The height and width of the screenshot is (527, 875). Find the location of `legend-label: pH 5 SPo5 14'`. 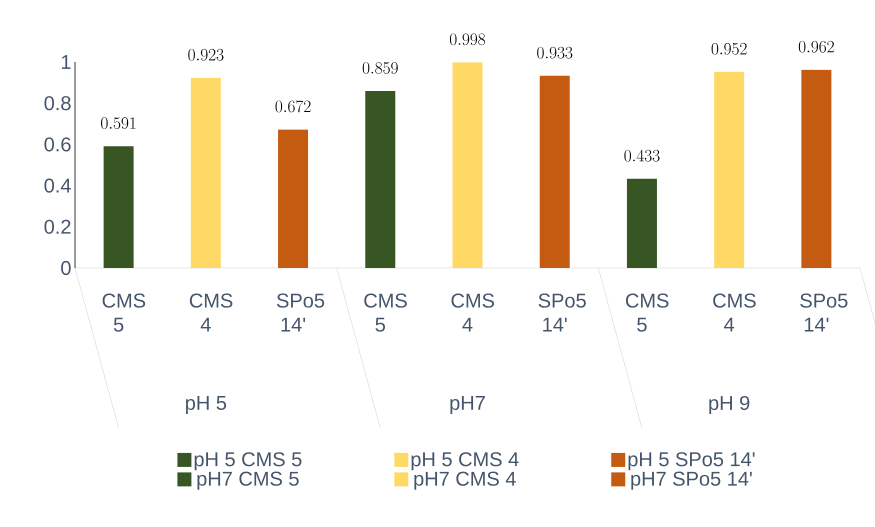

legend-label: pH 5 SPo5 14' is located at coordinates (691, 461).